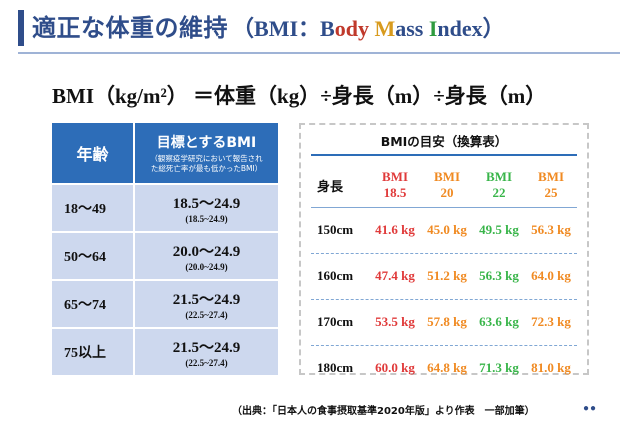 The image size is (640, 425). What do you see at coordinates (447, 229) in the screenshot?
I see `weight-cell: 45.0 kg` at bounding box center [447, 229].